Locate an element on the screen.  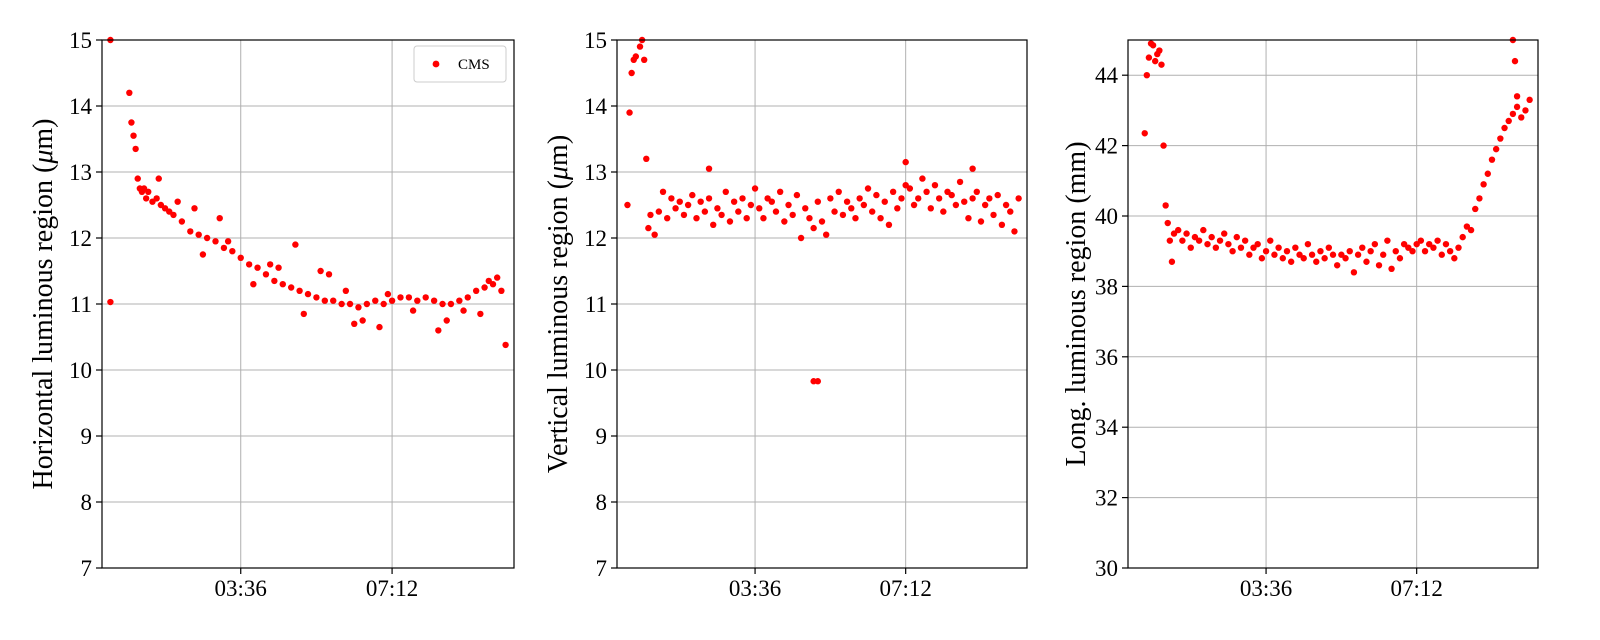
y-tick-label: 40 is located at coordinates (1106, 216).